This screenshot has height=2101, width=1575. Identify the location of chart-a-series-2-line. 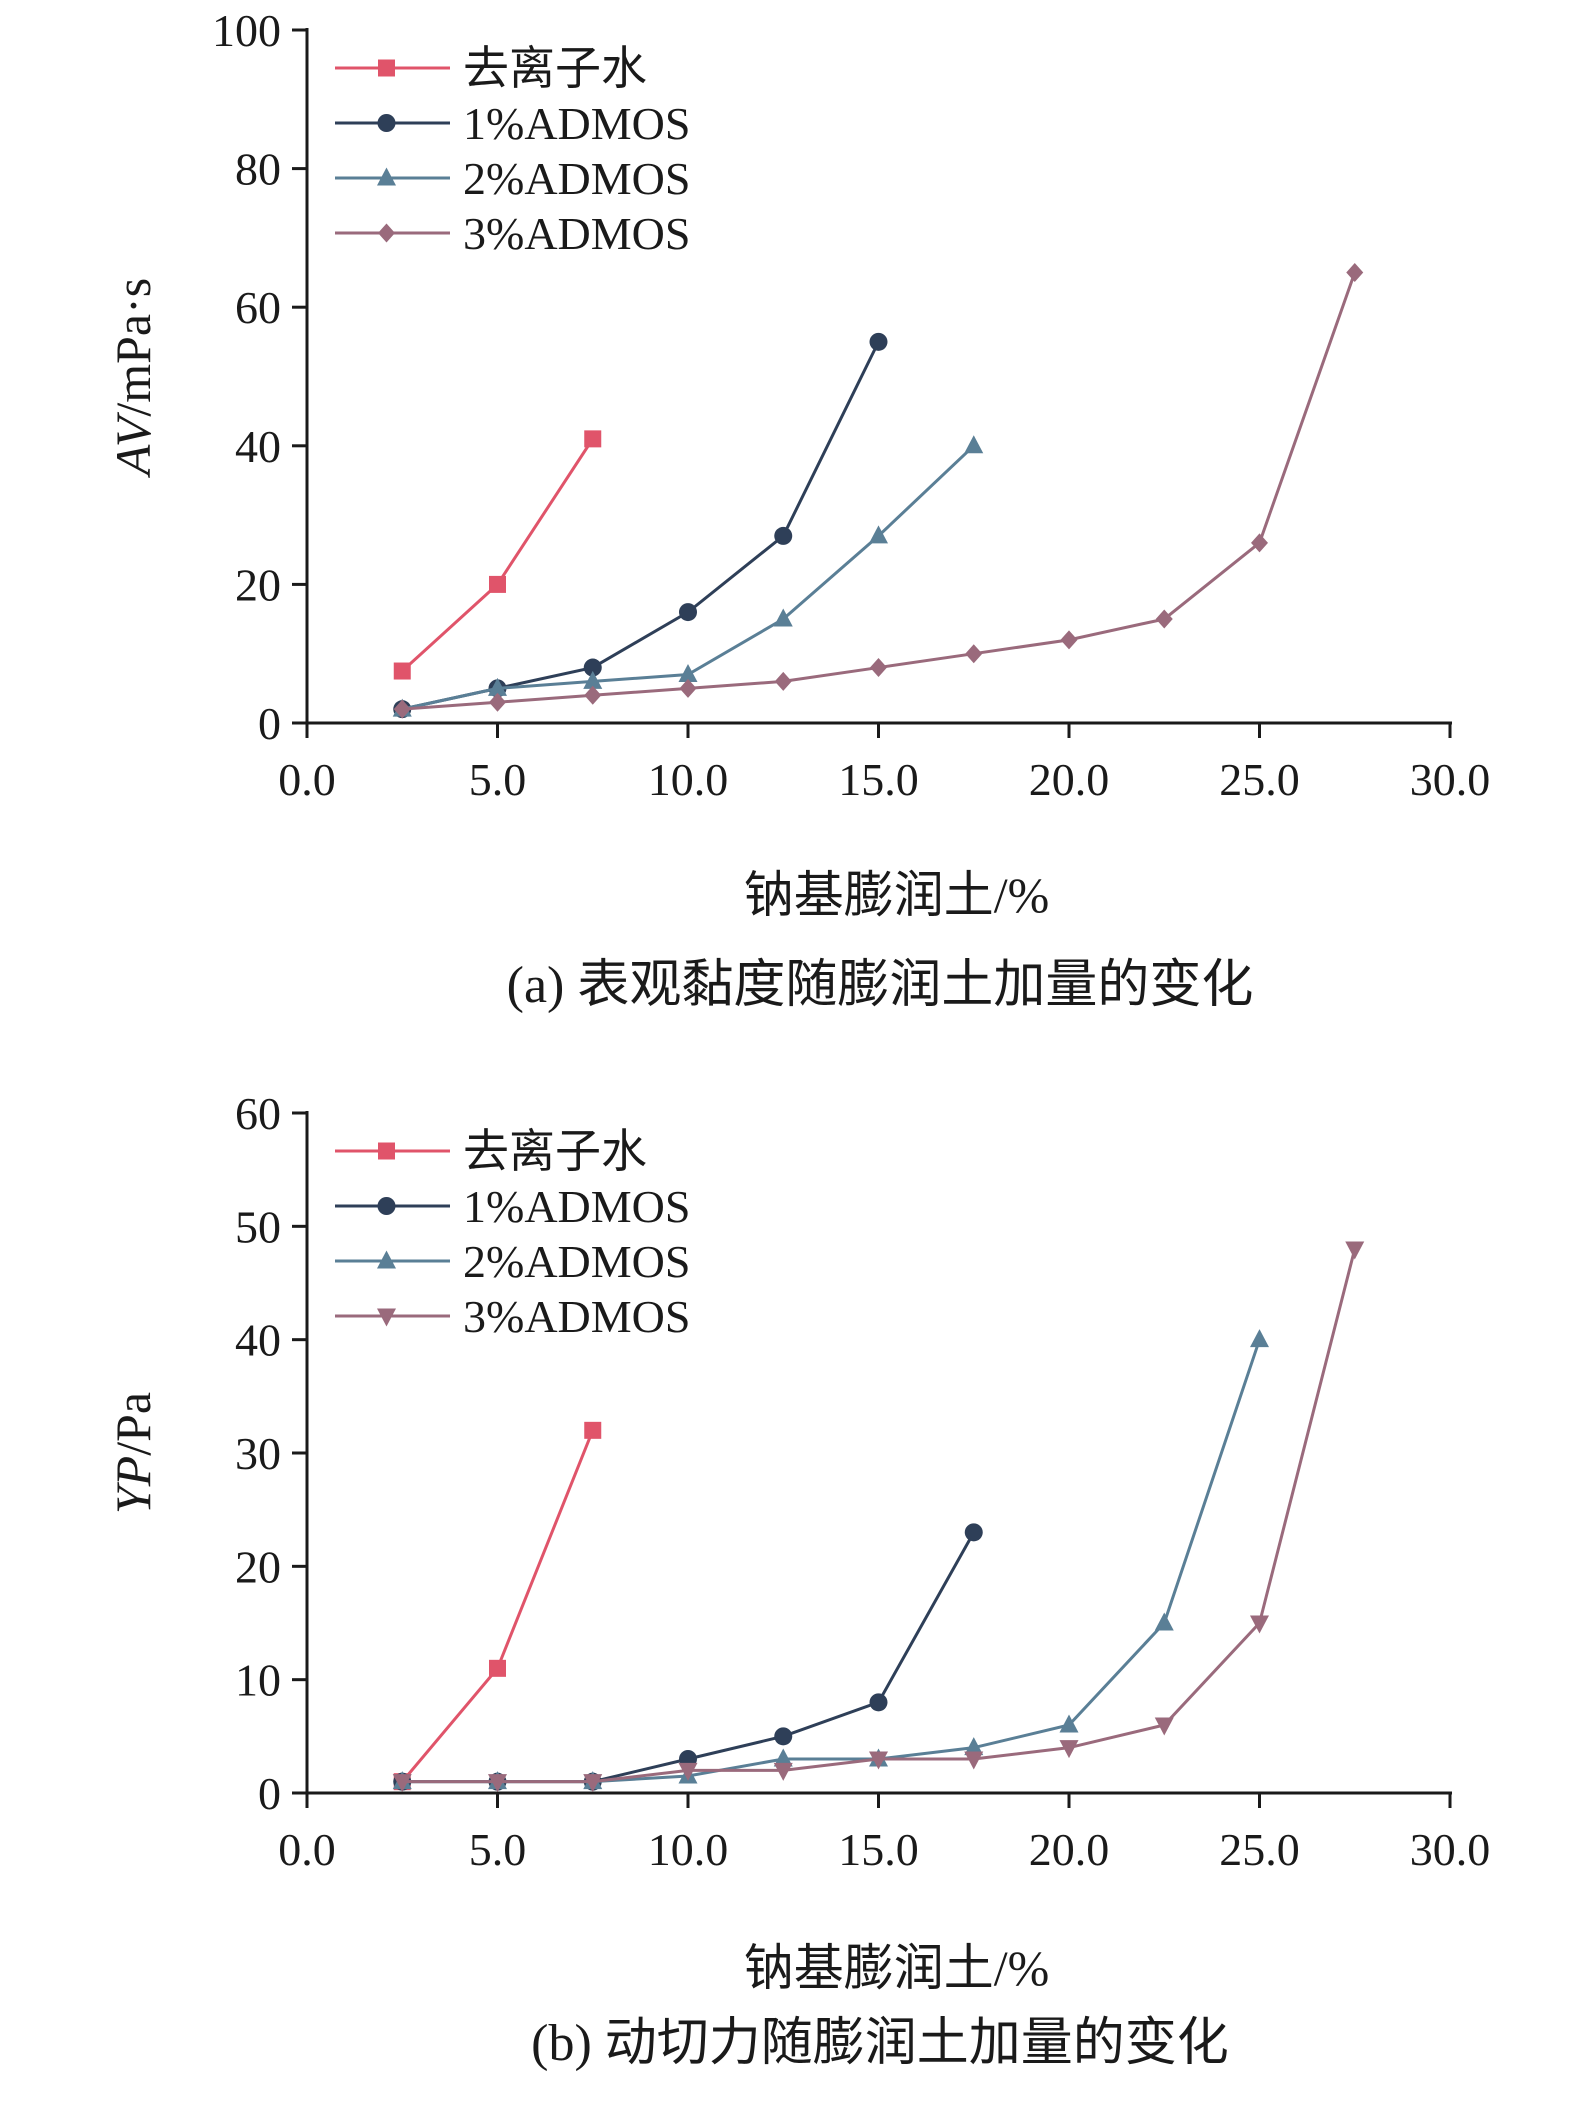
(640, 526).